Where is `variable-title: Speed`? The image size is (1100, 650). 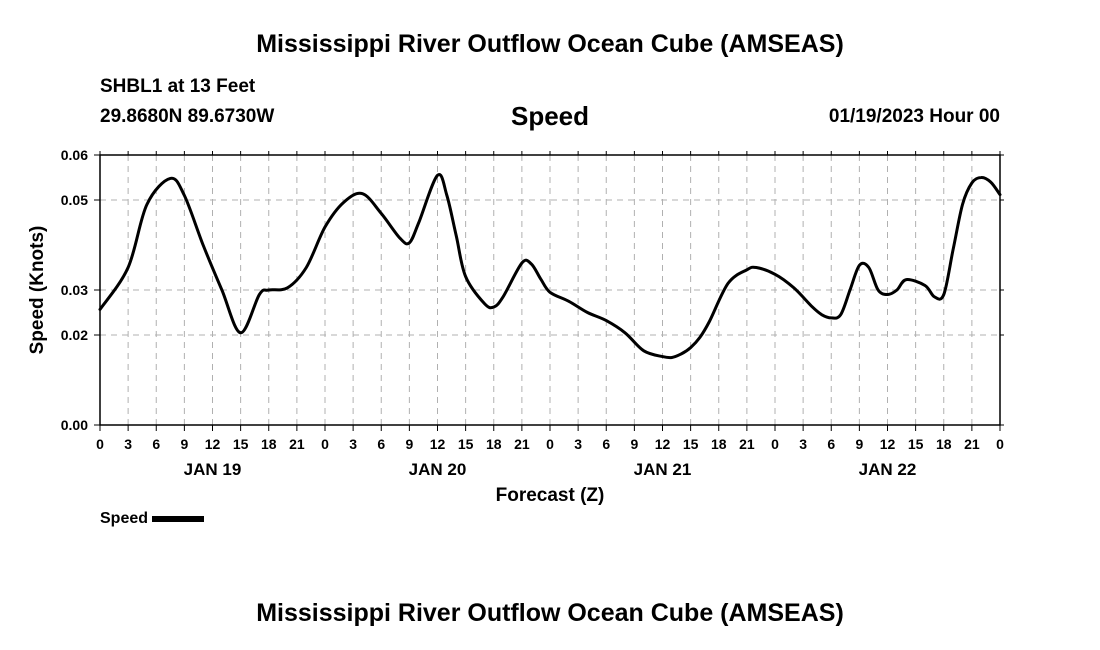
variable-title: Speed is located at coordinates (550, 116).